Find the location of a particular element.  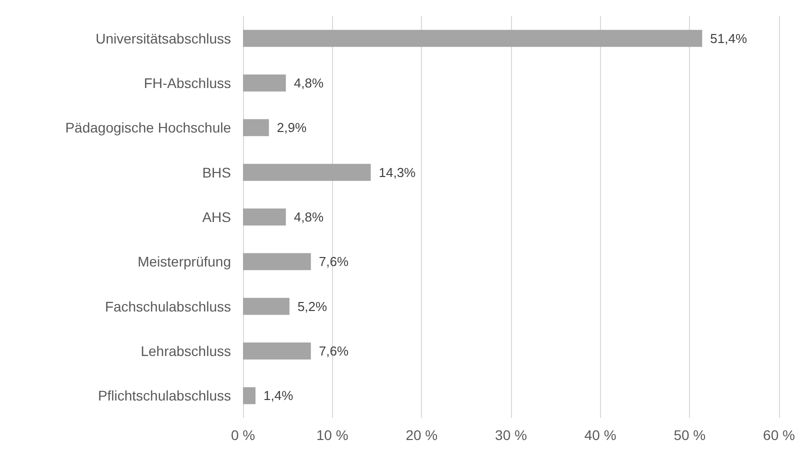

x-tick-label: 10 % is located at coordinates (332, 435).